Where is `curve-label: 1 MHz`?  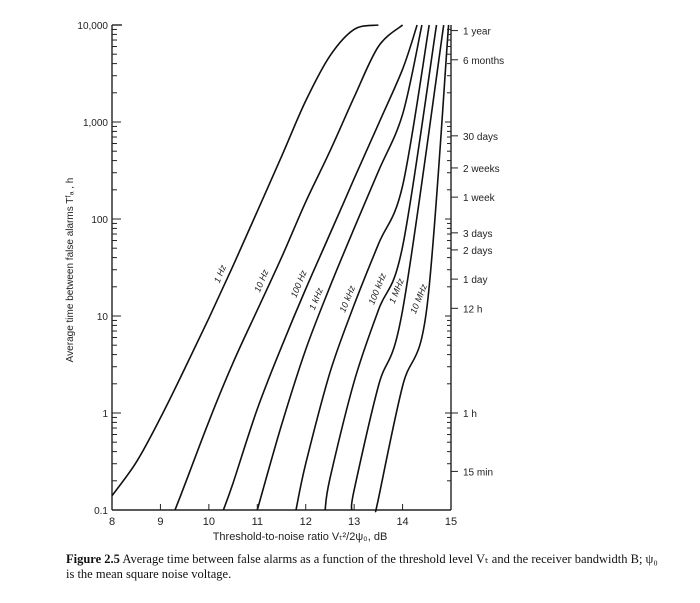
curve-label: 1 MHz is located at coordinates (396, 291).